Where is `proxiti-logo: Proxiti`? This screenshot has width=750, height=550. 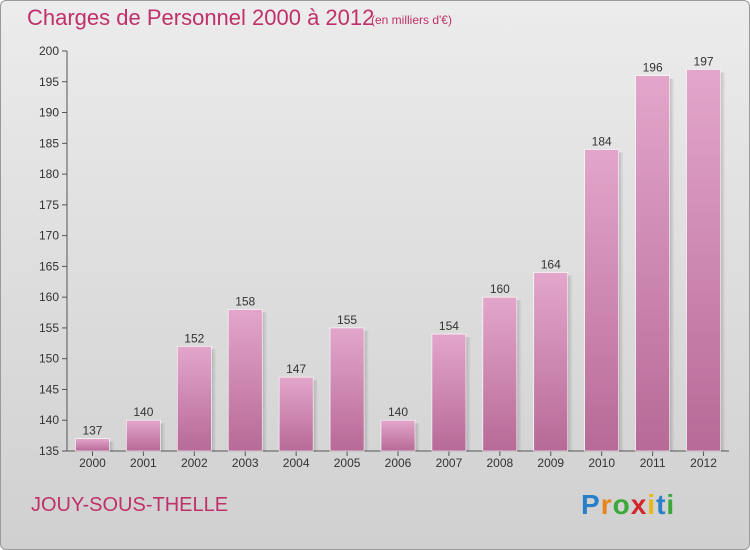 proxiti-logo: Proxiti is located at coordinates (628, 505).